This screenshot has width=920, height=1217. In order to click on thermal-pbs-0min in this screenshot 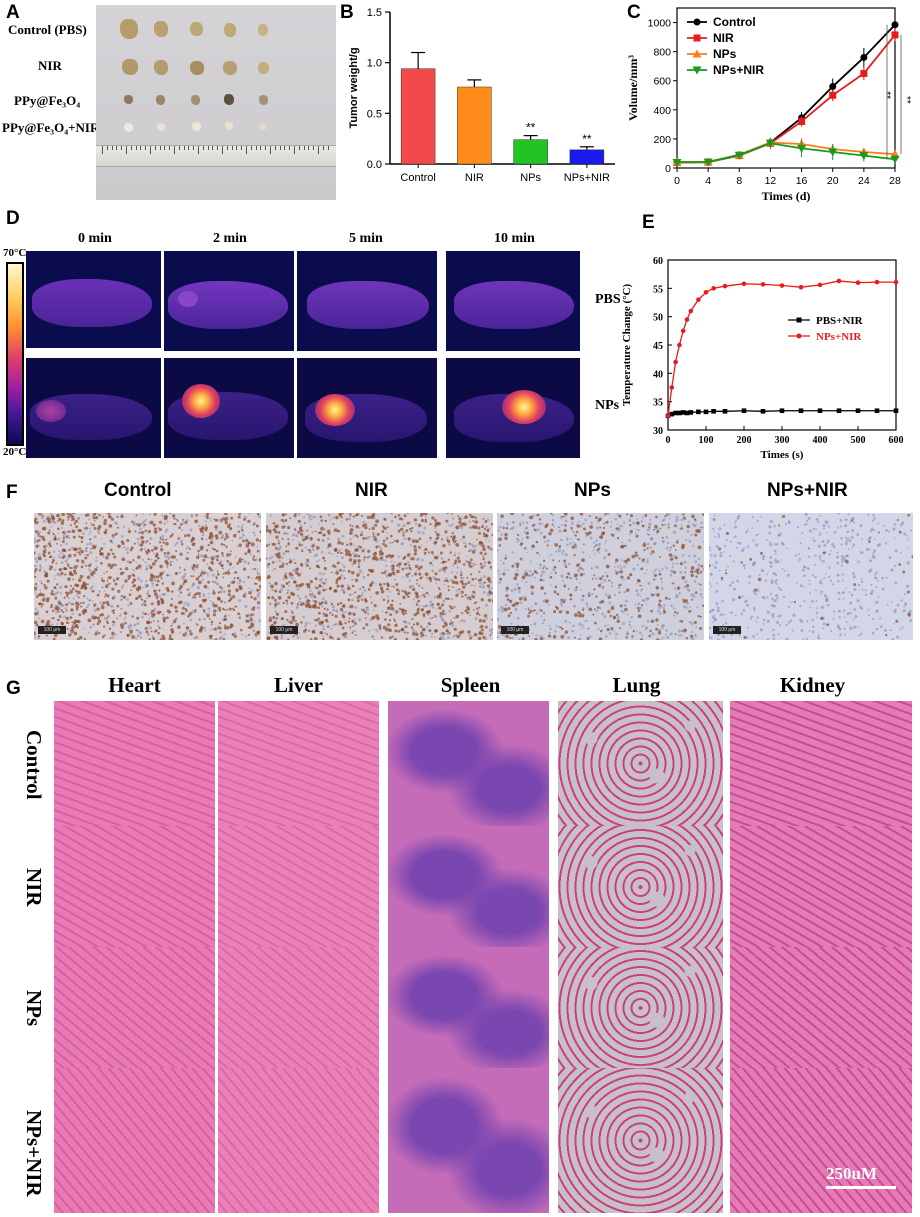, I will do `click(93, 299)`.